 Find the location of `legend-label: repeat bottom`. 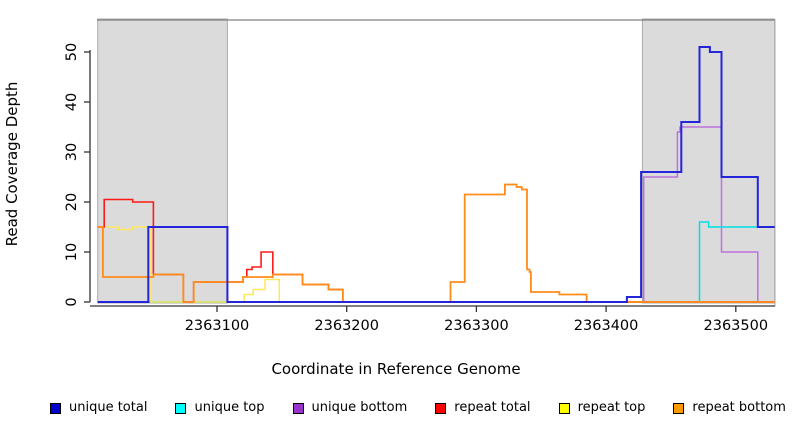

legend-label: repeat bottom is located at coordinates (739, 407).